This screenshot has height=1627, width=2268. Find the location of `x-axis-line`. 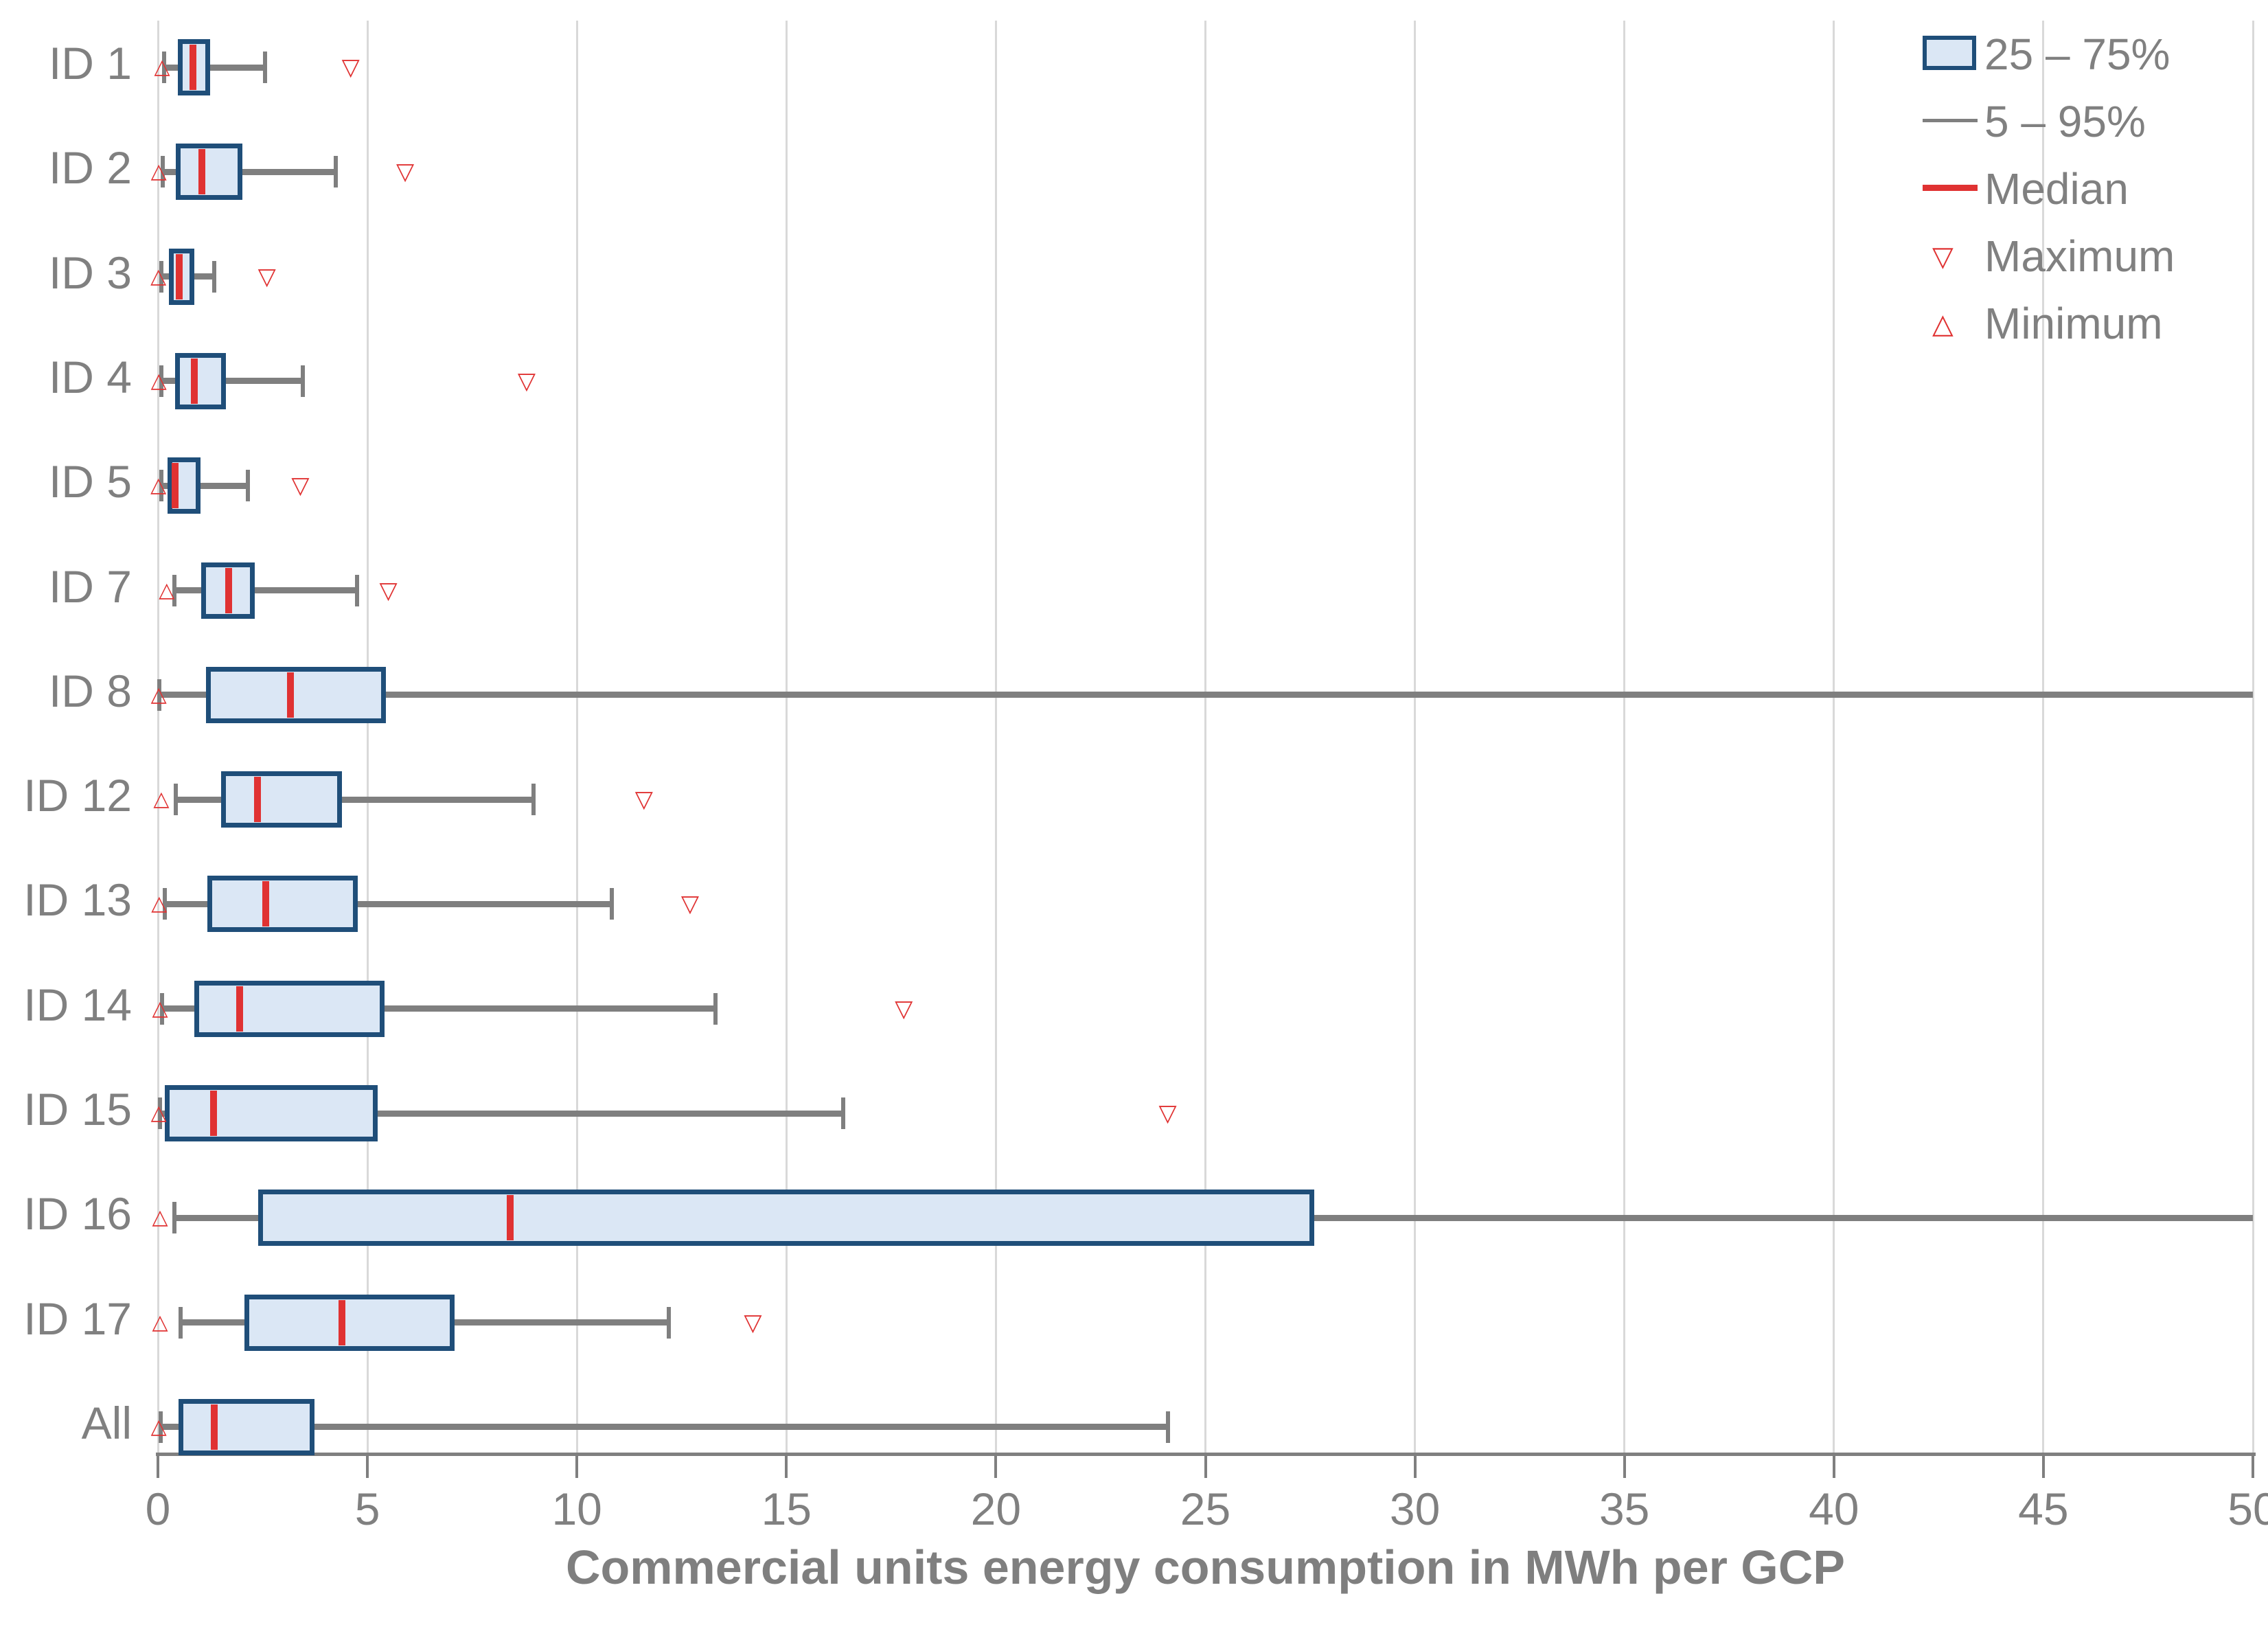

x-axis-line is located at coordinates (1206, 1454).